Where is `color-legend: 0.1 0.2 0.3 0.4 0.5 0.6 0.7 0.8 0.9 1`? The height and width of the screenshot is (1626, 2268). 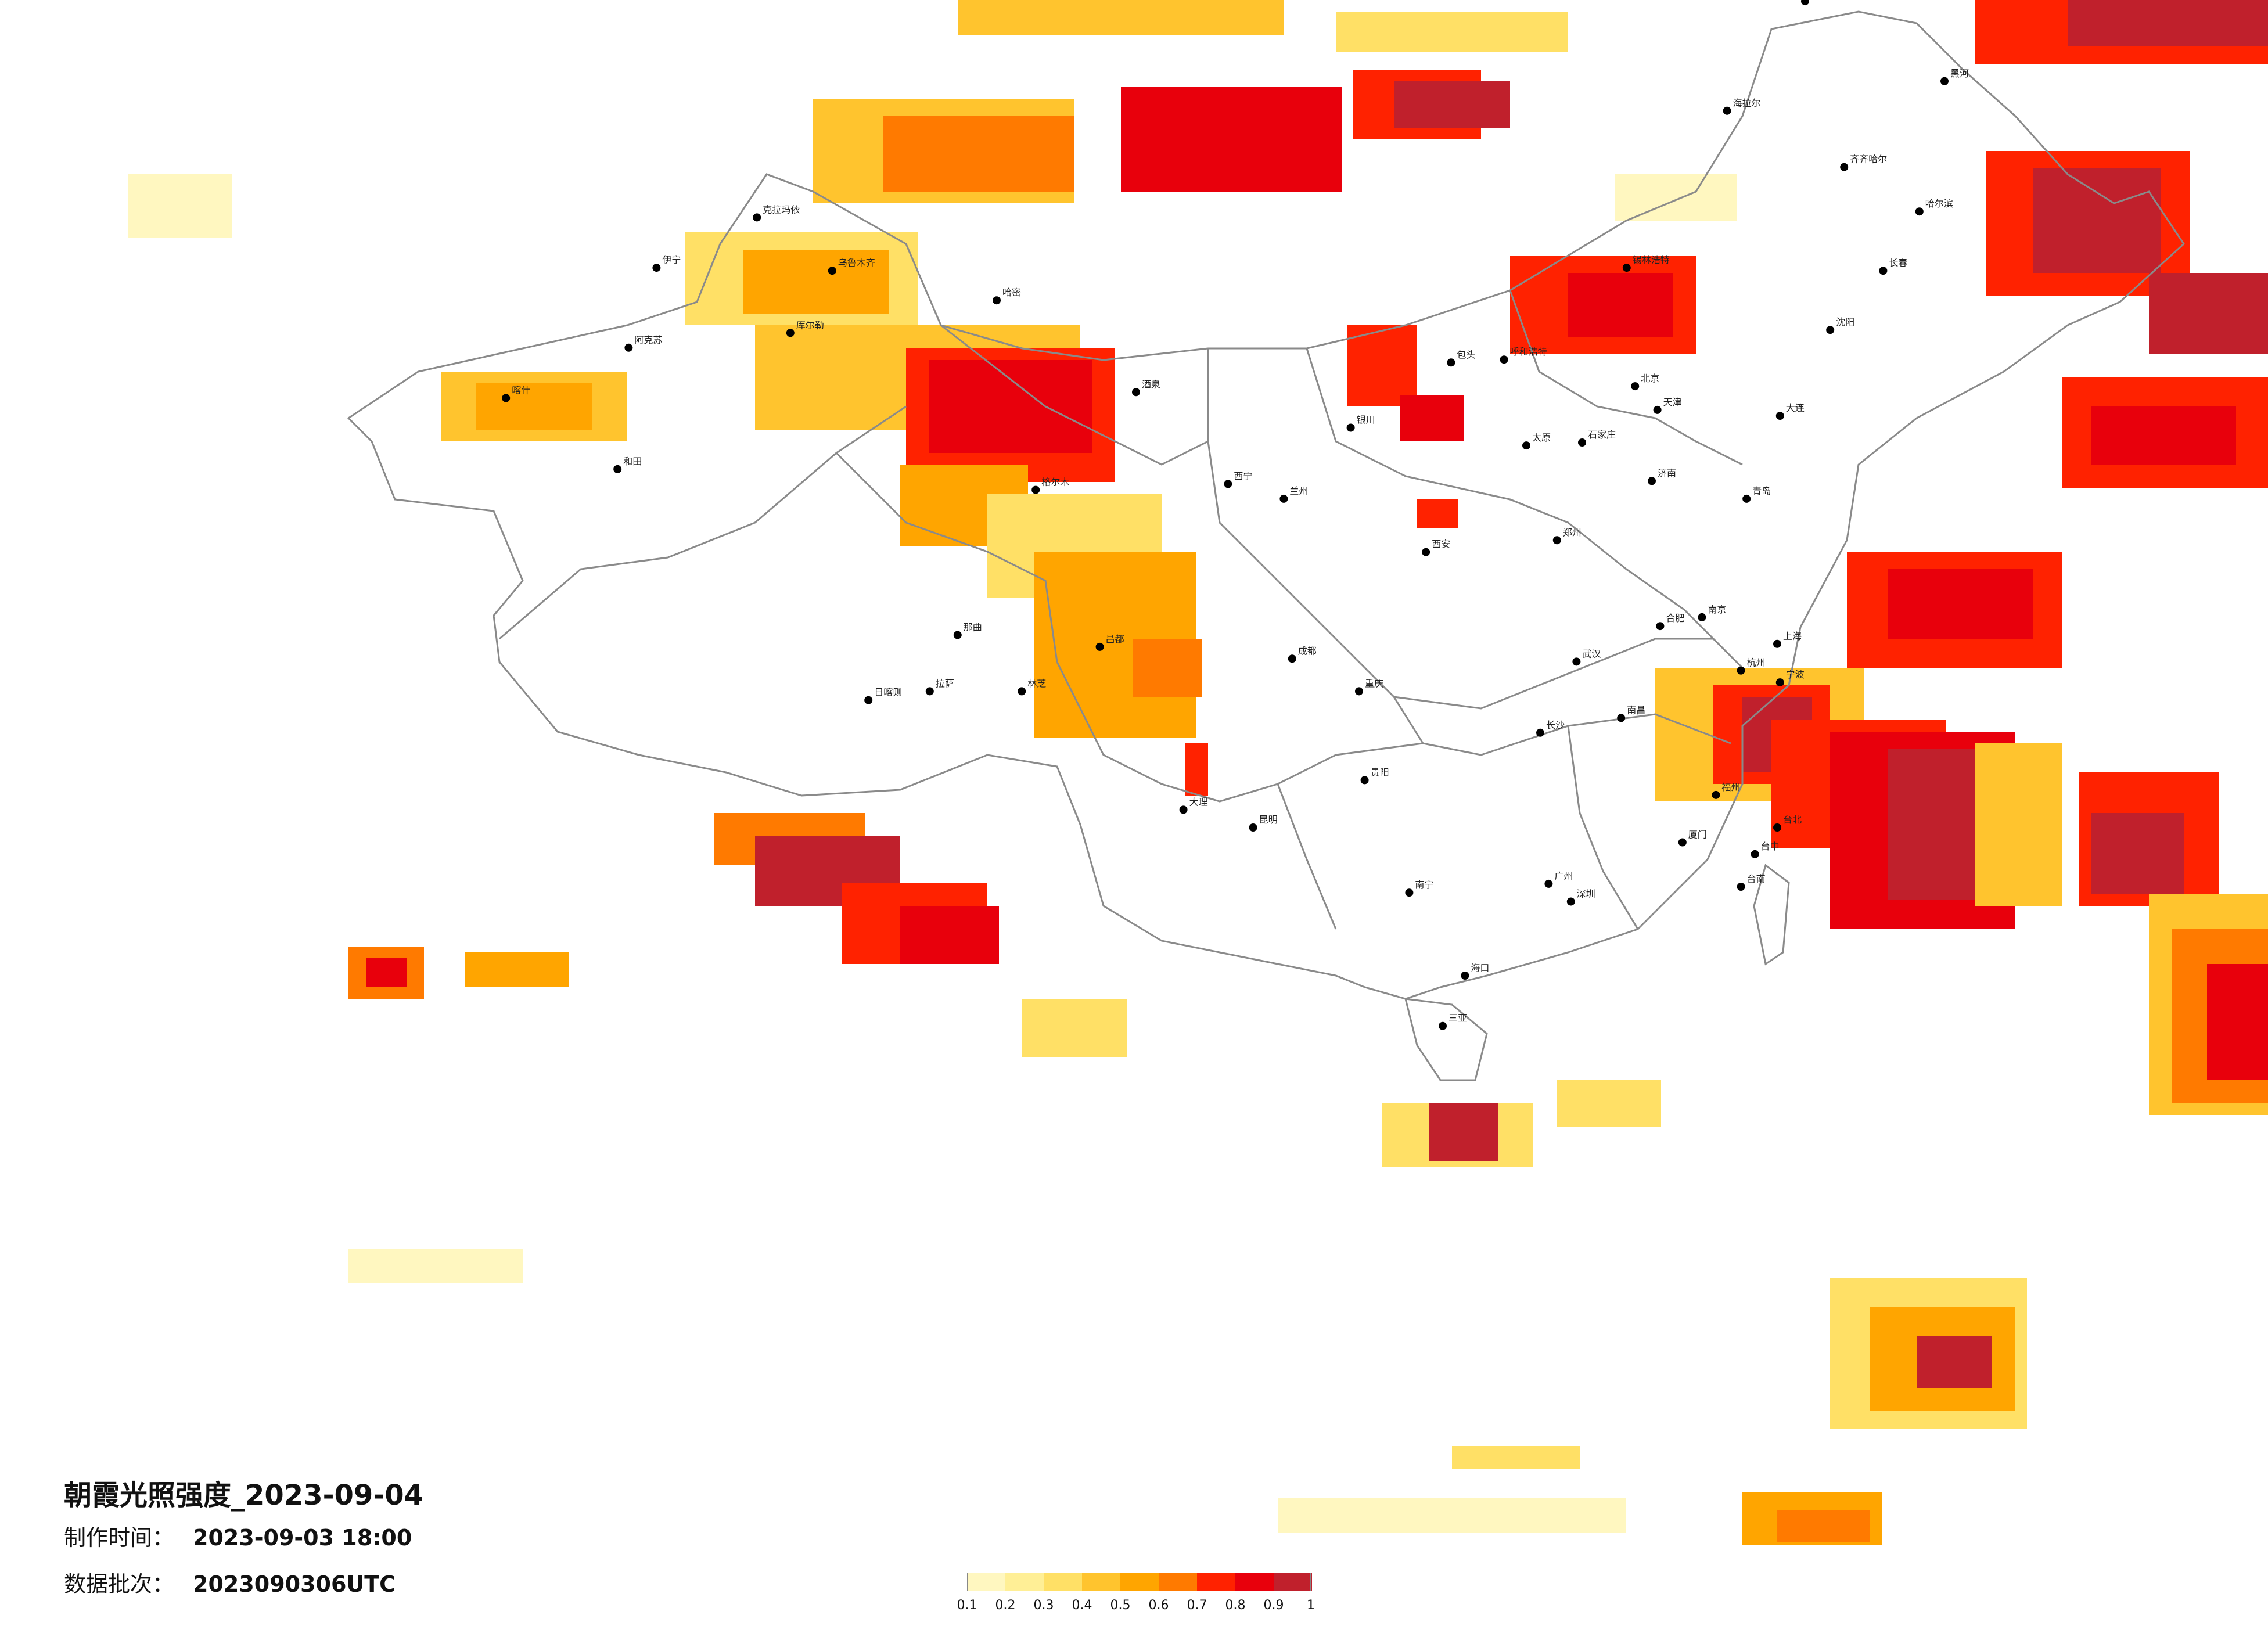 color-legend: 0.1 0.2 0.3 0.4 0.5 0.6 0.7 0.8 0.9 1 is located at coordinates (1136, 1596).